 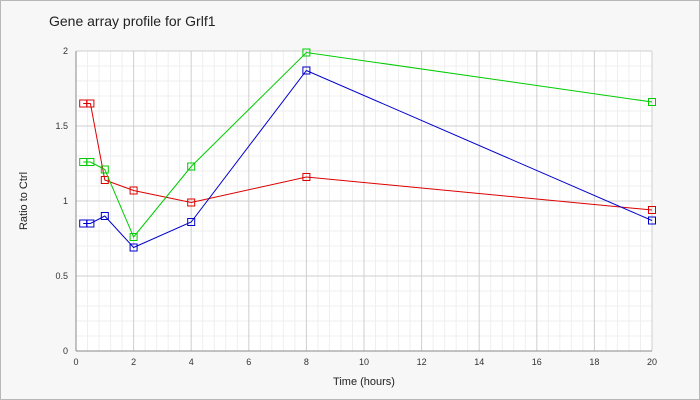 What do you see at coordinates (24, 201) in the screenshot?
I see `y-axis-label: Ratio to Ctrl` at bounding box center [24, 201].